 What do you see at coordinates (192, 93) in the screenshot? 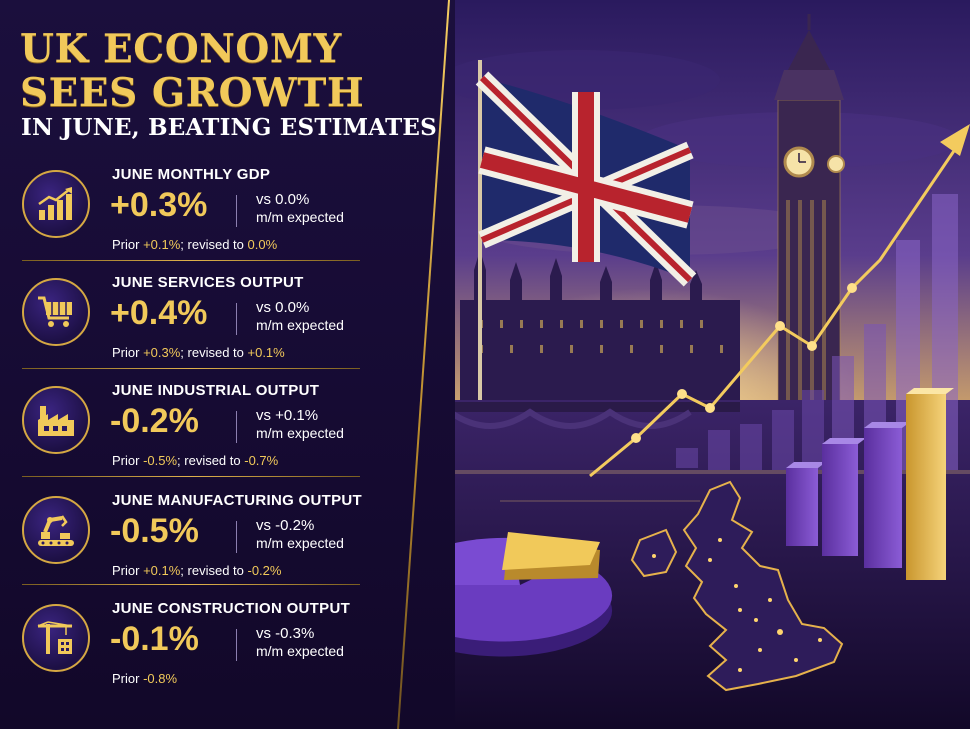
I see `headline-line-2: SEES GROWTH` at bounding box center [192, 93].